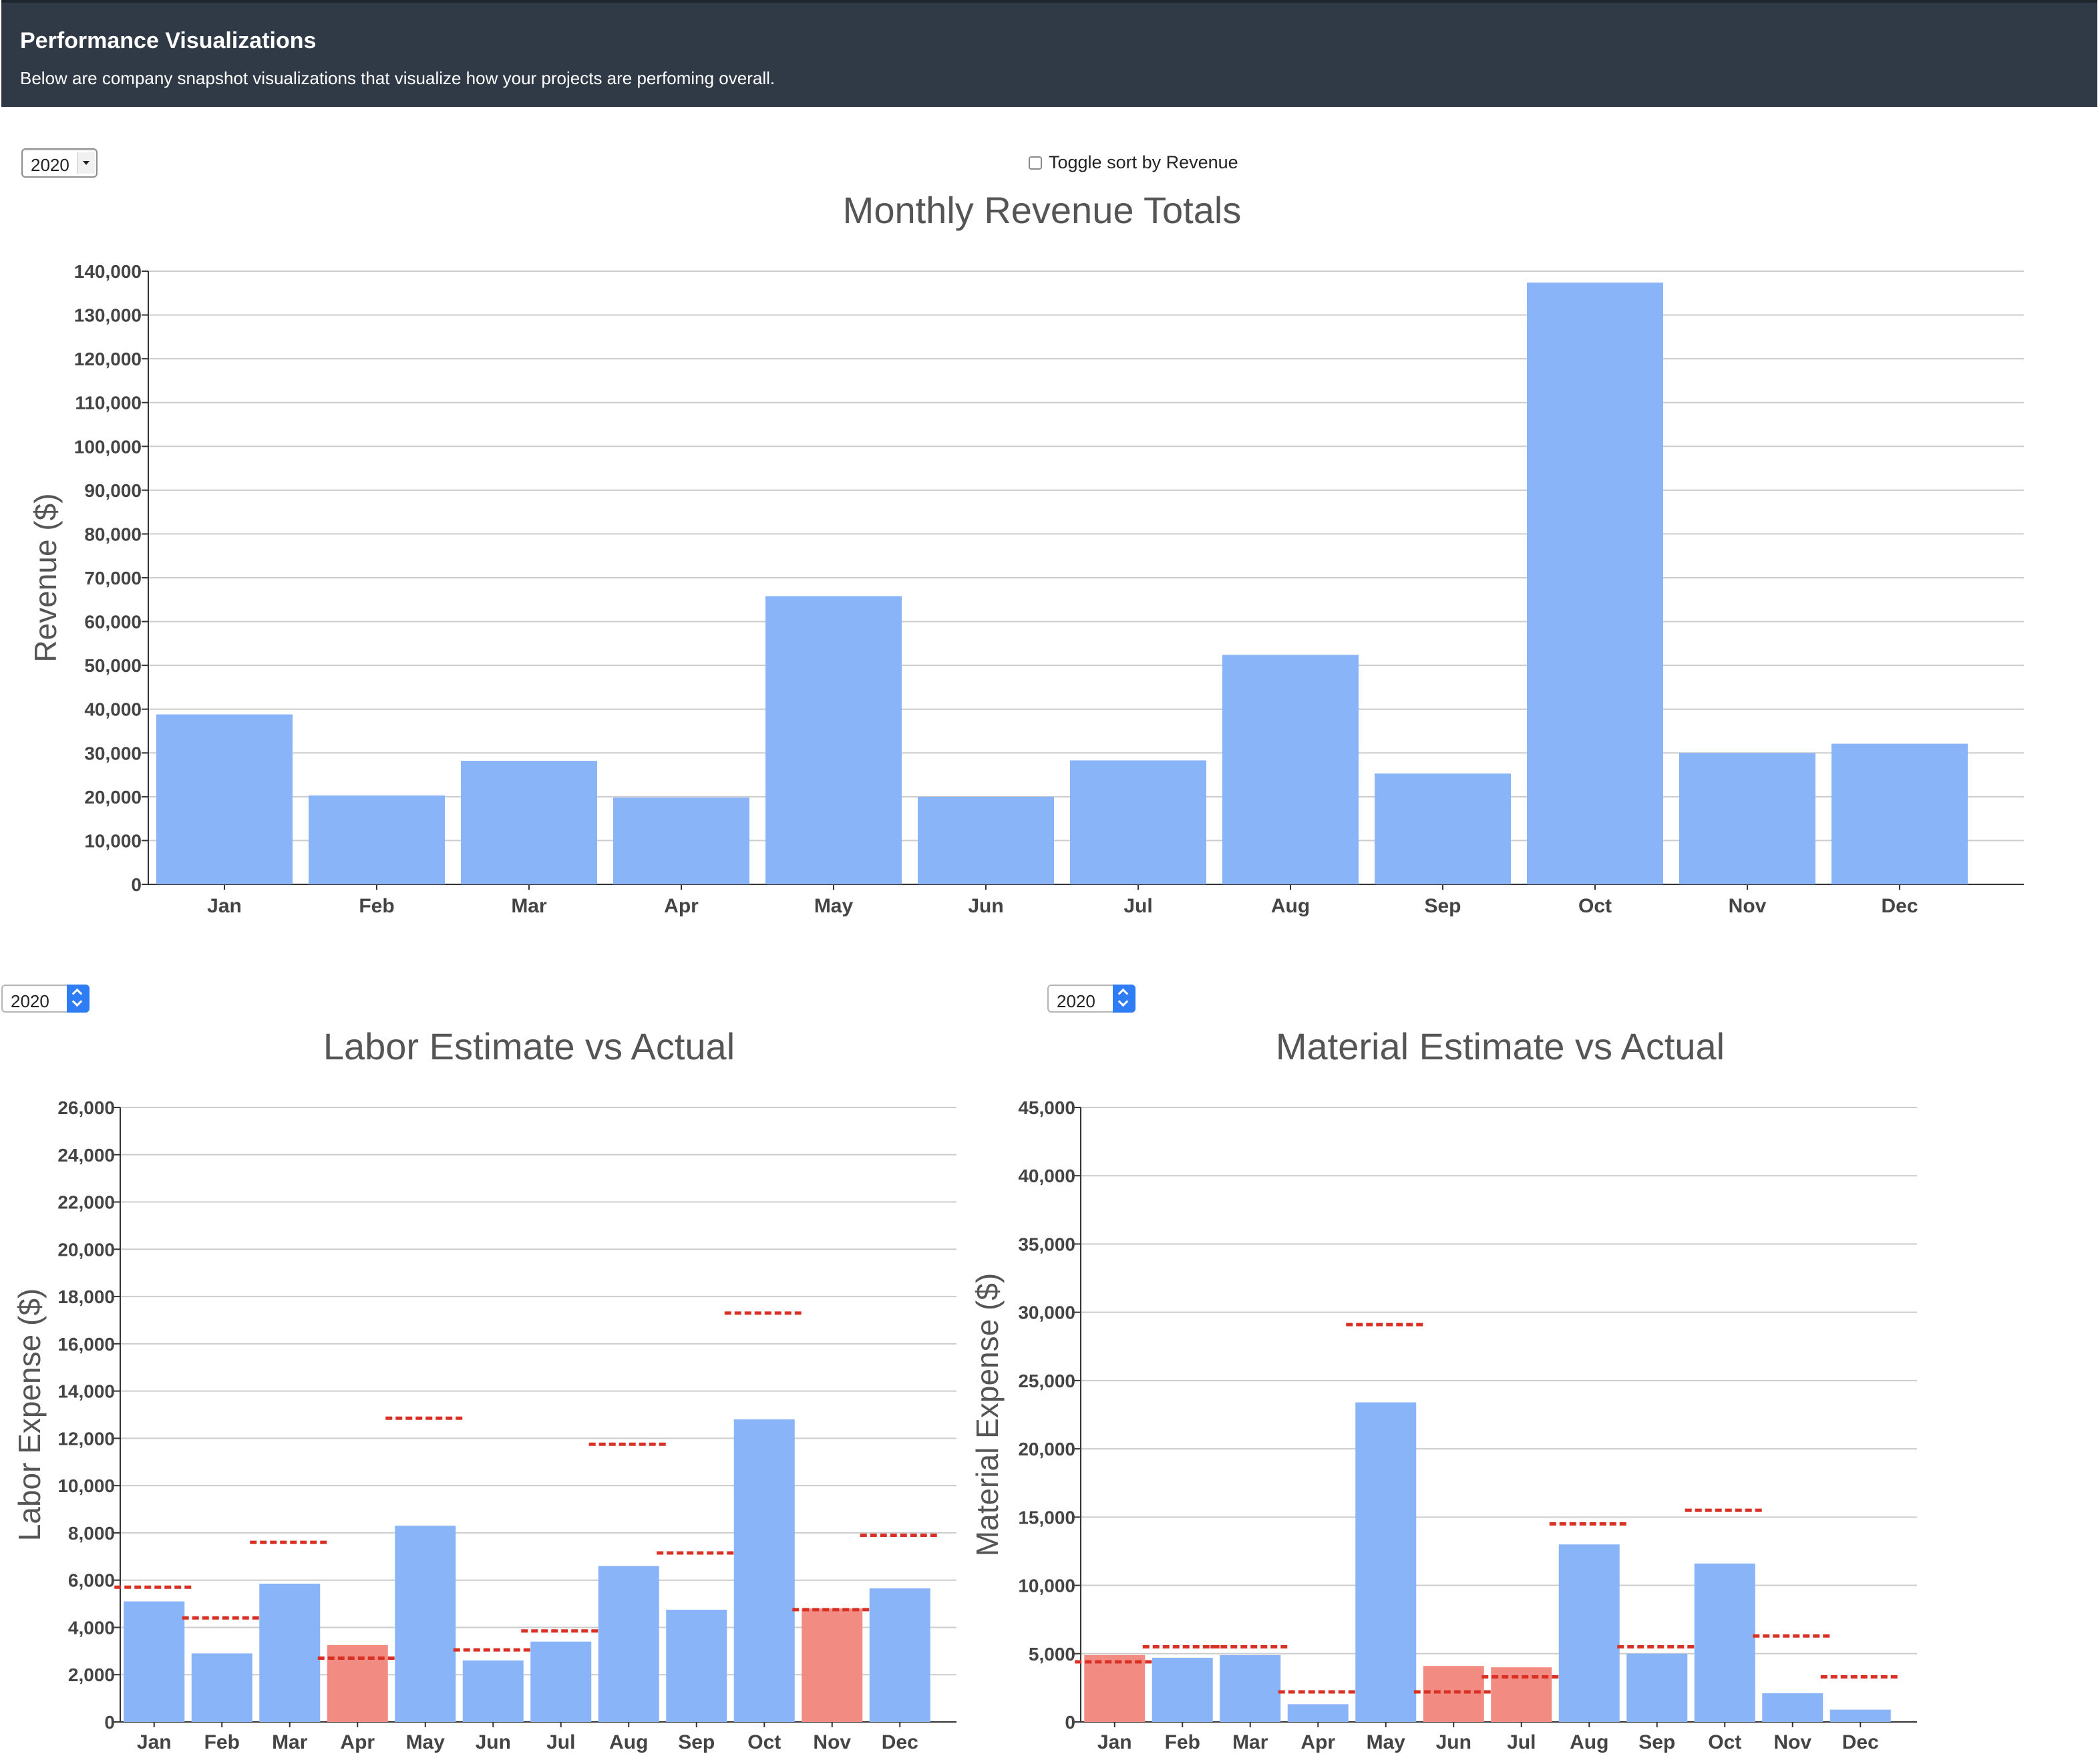 This screenshot has width=2100, height=1754. What do you see at coordinates (1792, 1707) in the screenshot?
I see `material-bar-nov` at bounding box center [1792, 1707].